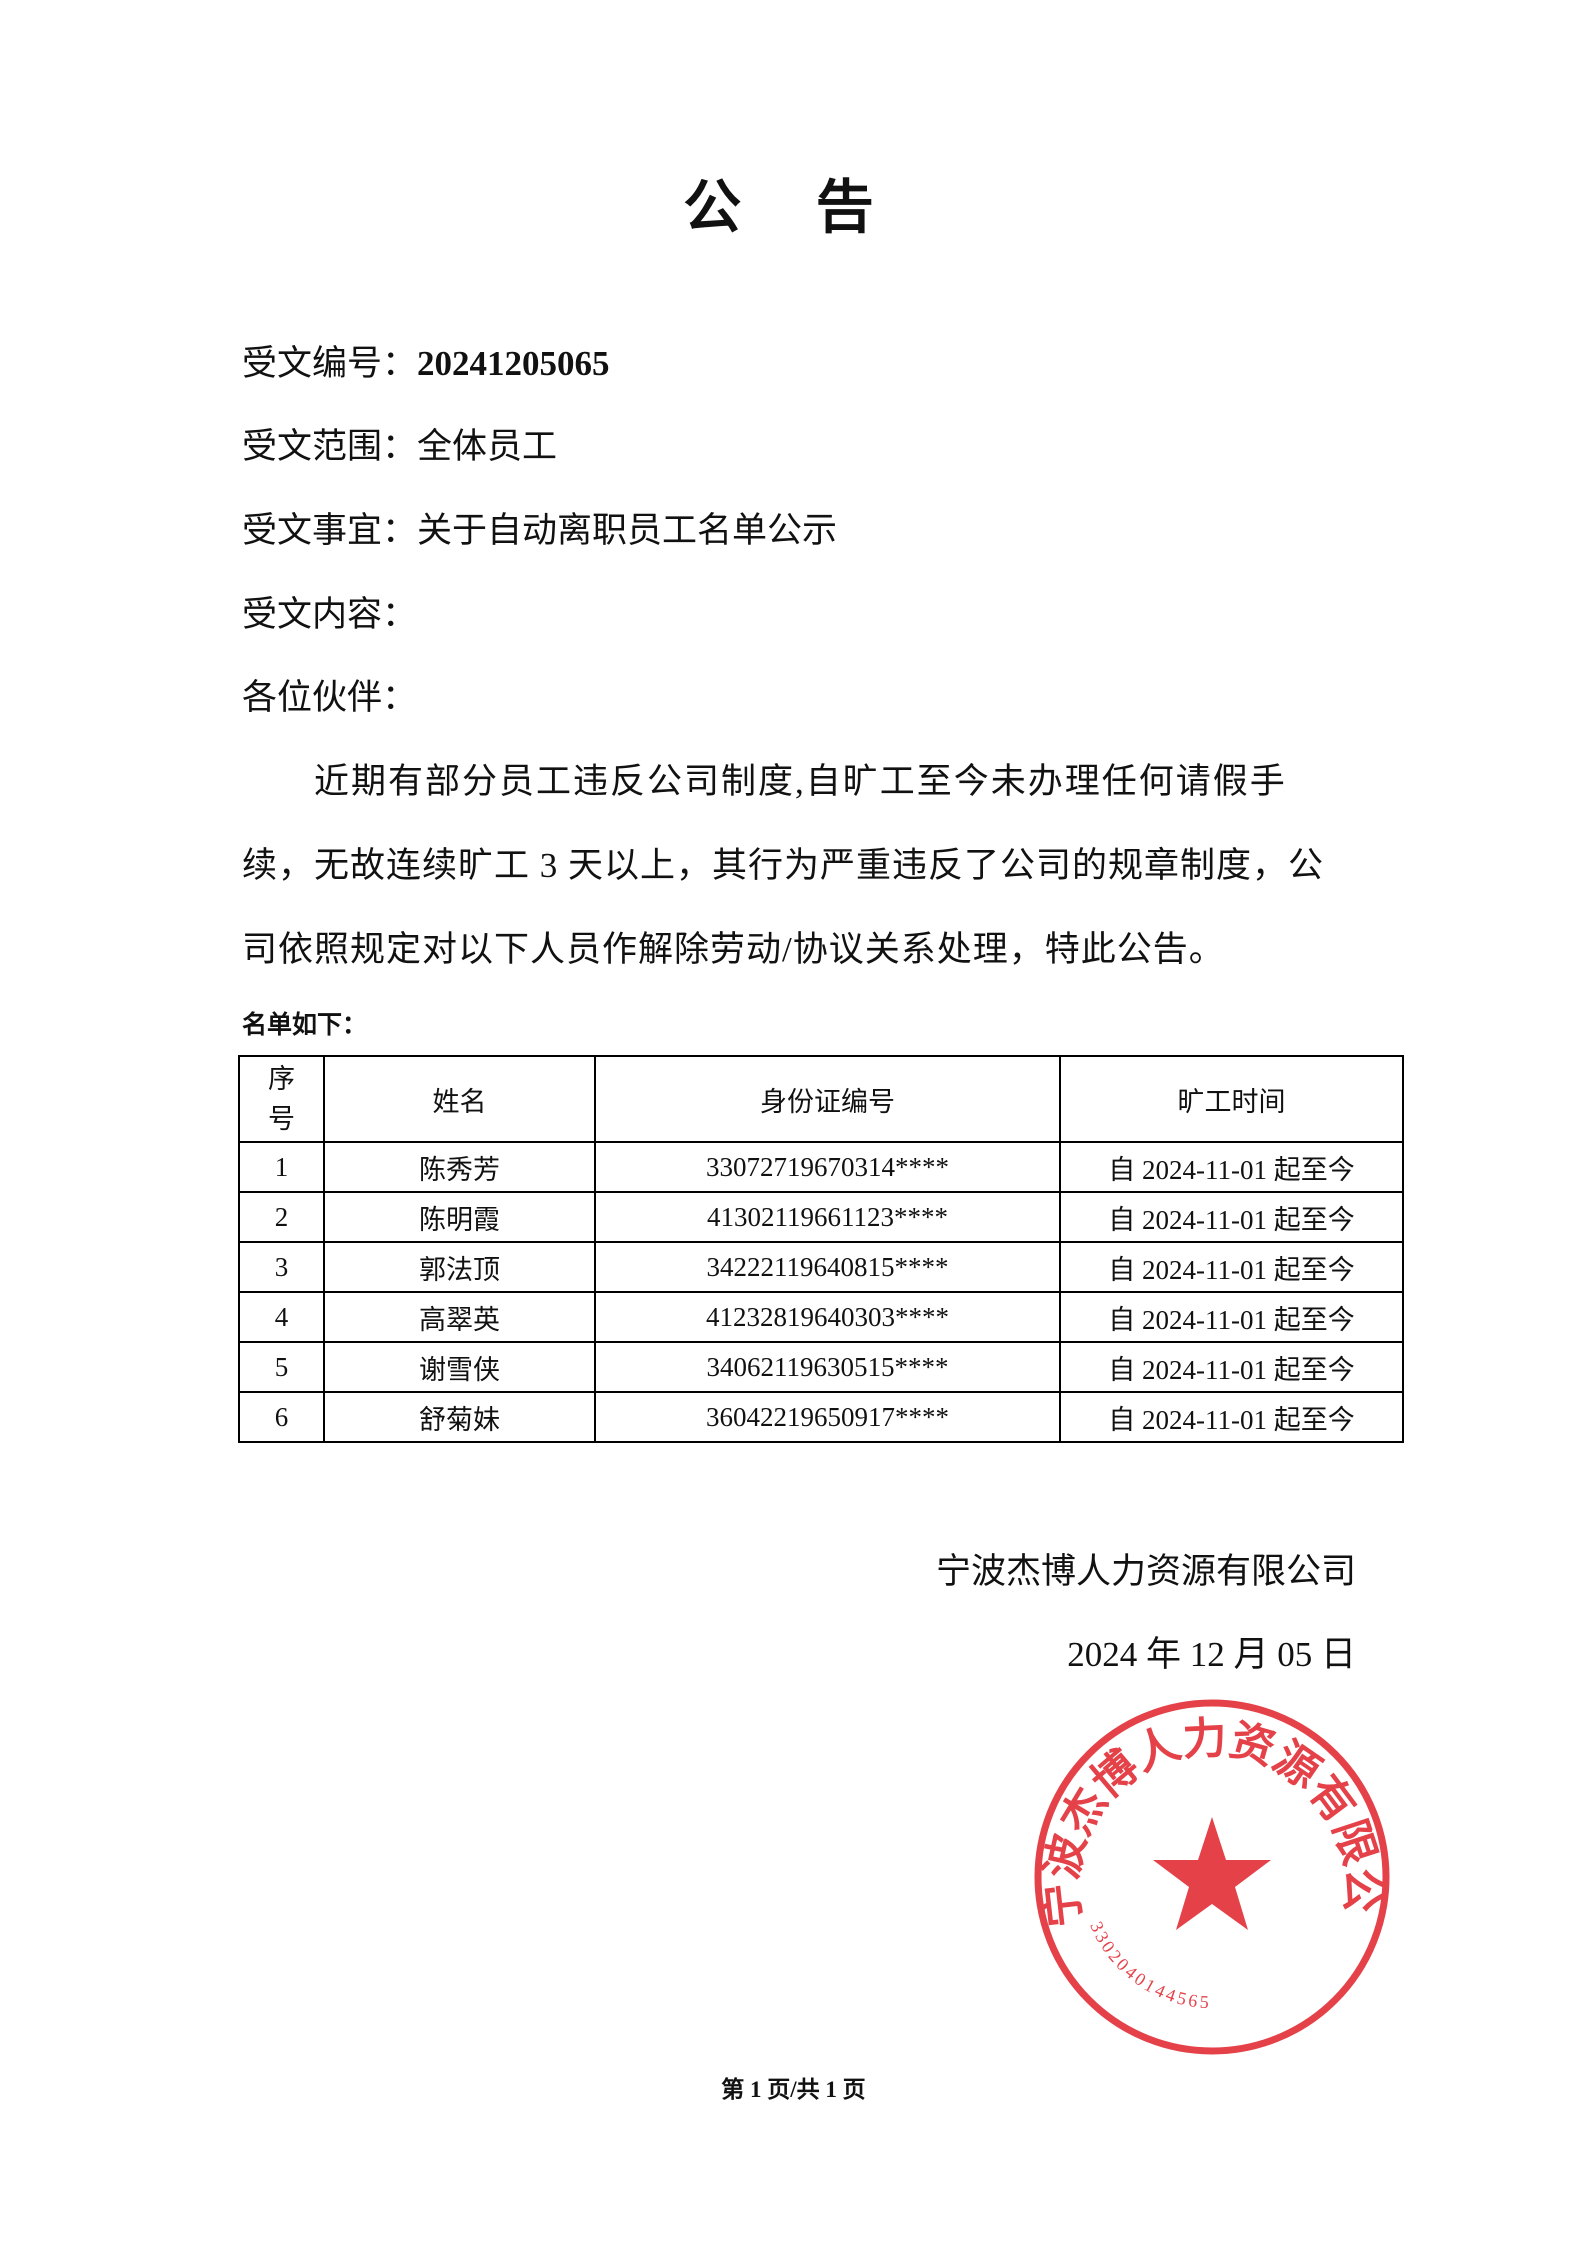  What do you see at coordinates (330, 446) in the screenshot?
I see `field-label: 受文范围：` at bounding box center [330, 446].